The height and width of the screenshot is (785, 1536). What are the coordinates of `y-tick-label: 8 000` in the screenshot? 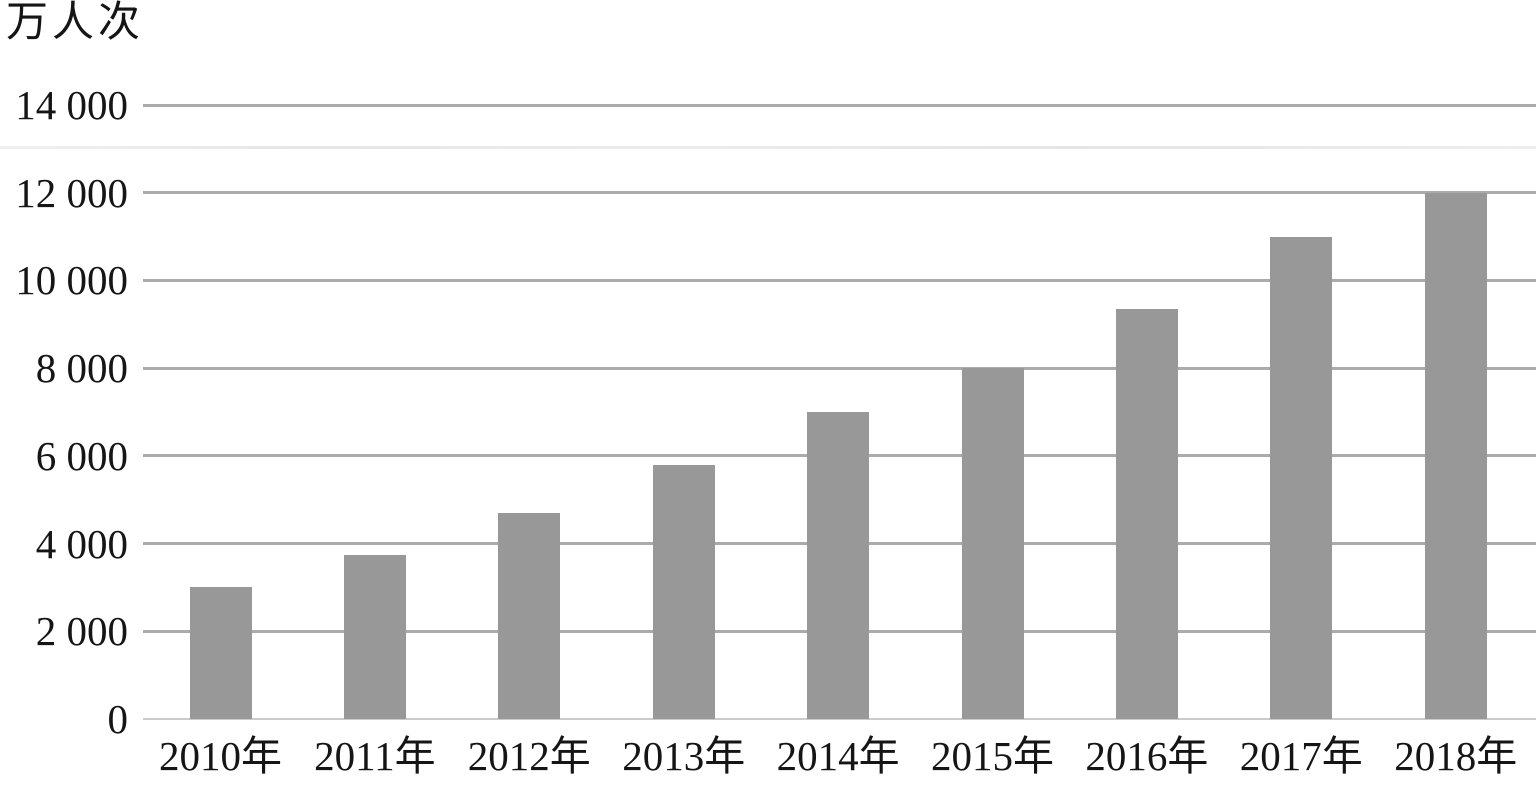 It's located at (81, 368).